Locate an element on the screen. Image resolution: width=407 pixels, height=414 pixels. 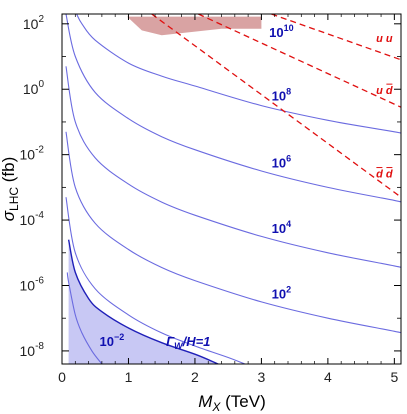
boundary-curve is located at coordinates (143, 301).